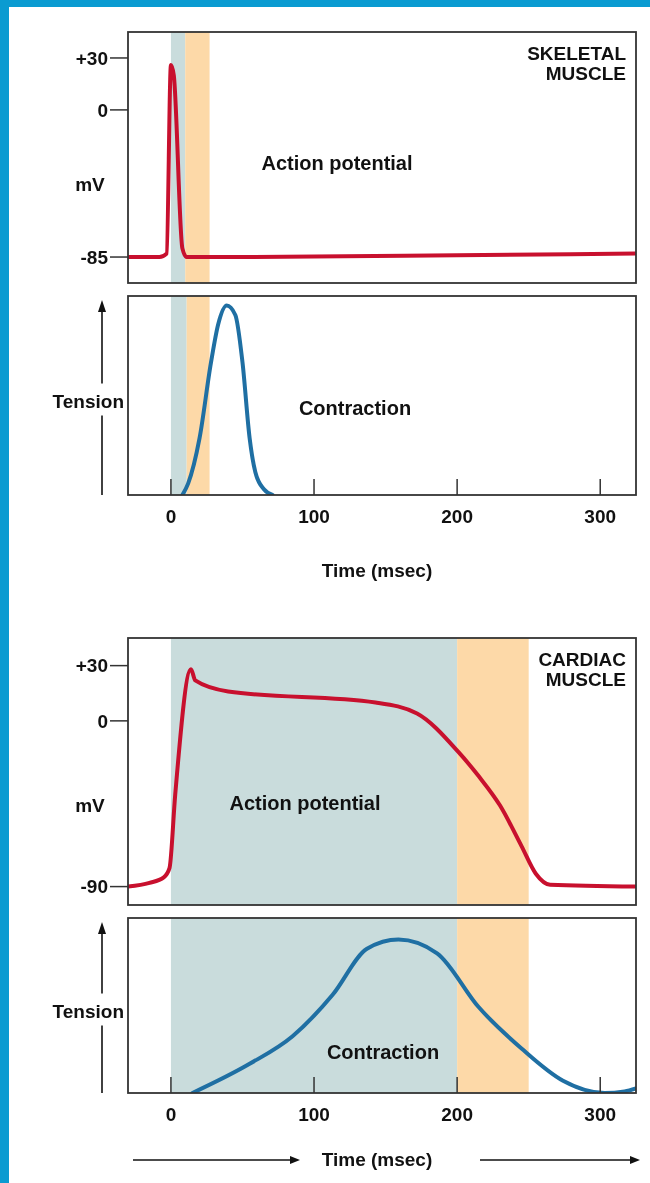  Describe the element at coordinates (94, 887) in the screenshot. I see `y-tick-label: -90` at that location.